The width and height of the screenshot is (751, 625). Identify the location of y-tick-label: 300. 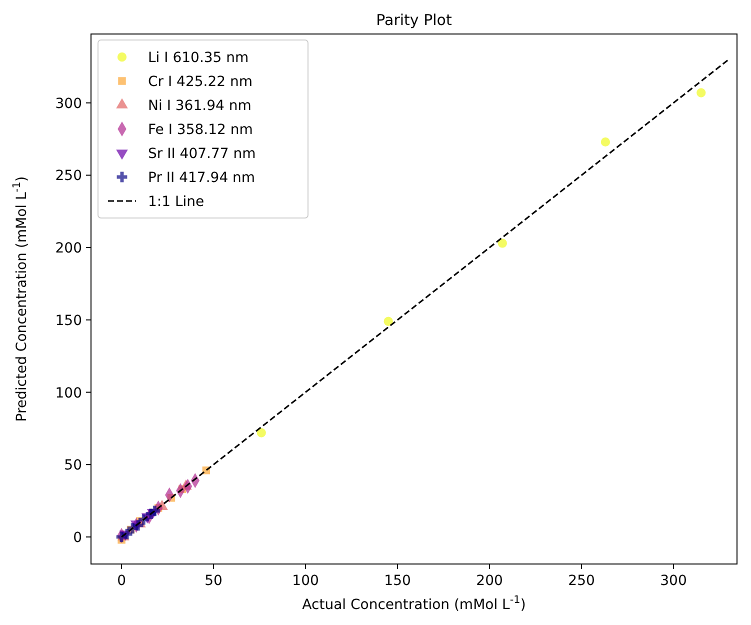
(68, 104).